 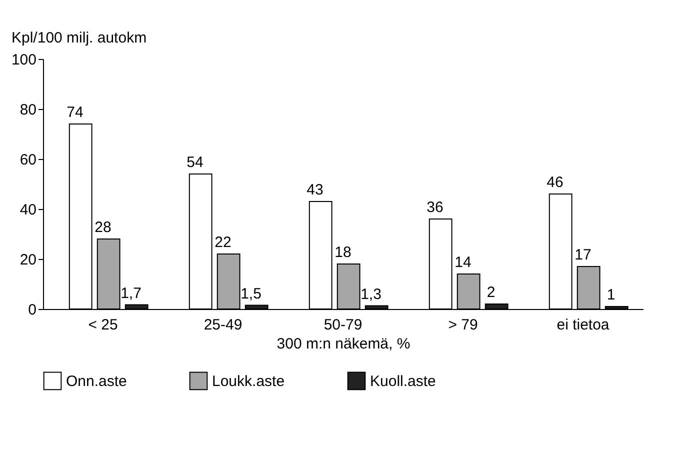 I want to click on data-label: 1,7, so click(x=131, y=293).